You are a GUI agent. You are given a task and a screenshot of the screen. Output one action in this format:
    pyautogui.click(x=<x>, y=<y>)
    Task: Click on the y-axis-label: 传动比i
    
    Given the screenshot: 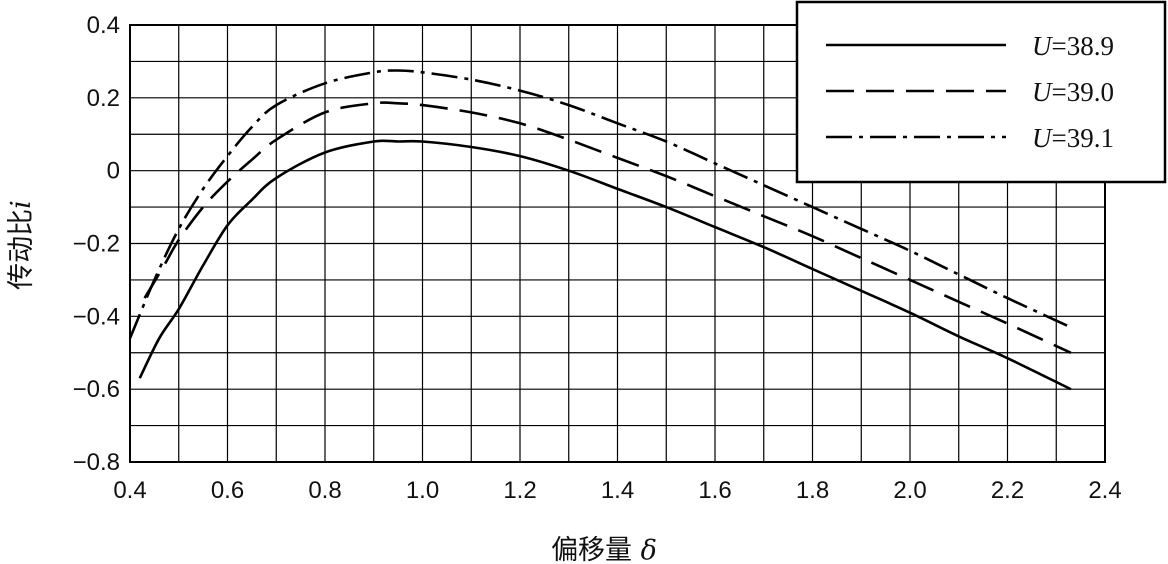 What is the action you would take?
    pyautogui.click(x=21, y=245)
    